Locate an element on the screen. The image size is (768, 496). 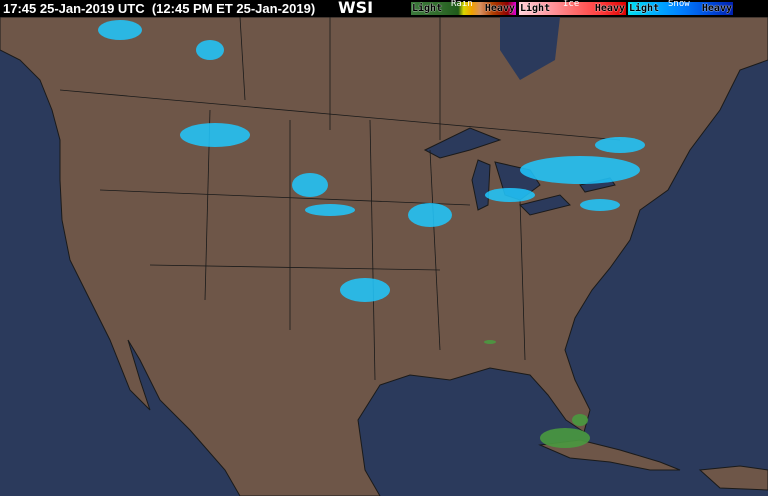
legend-snow: Light Snow Heavy is located at coordinates (680, 7).